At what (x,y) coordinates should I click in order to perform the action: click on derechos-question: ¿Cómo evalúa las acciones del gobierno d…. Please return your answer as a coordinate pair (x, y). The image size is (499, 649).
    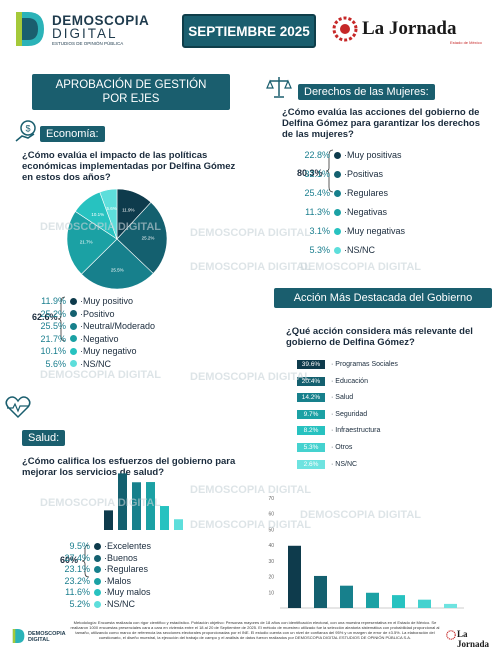
    Looking at the image, I should click on (381, 123).